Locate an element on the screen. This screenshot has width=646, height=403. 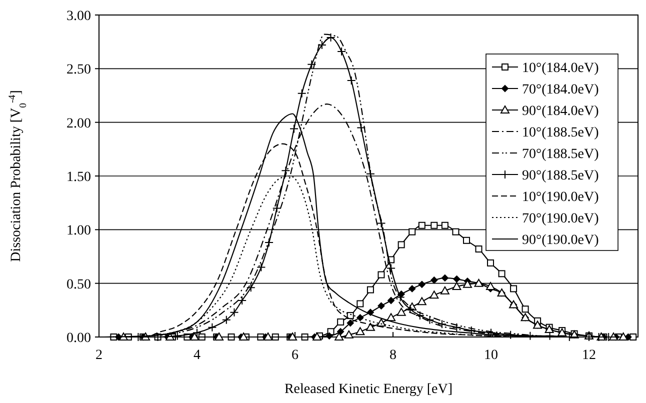
legend-label: 70°(184.0eV) is located at coordinates (561, 90).